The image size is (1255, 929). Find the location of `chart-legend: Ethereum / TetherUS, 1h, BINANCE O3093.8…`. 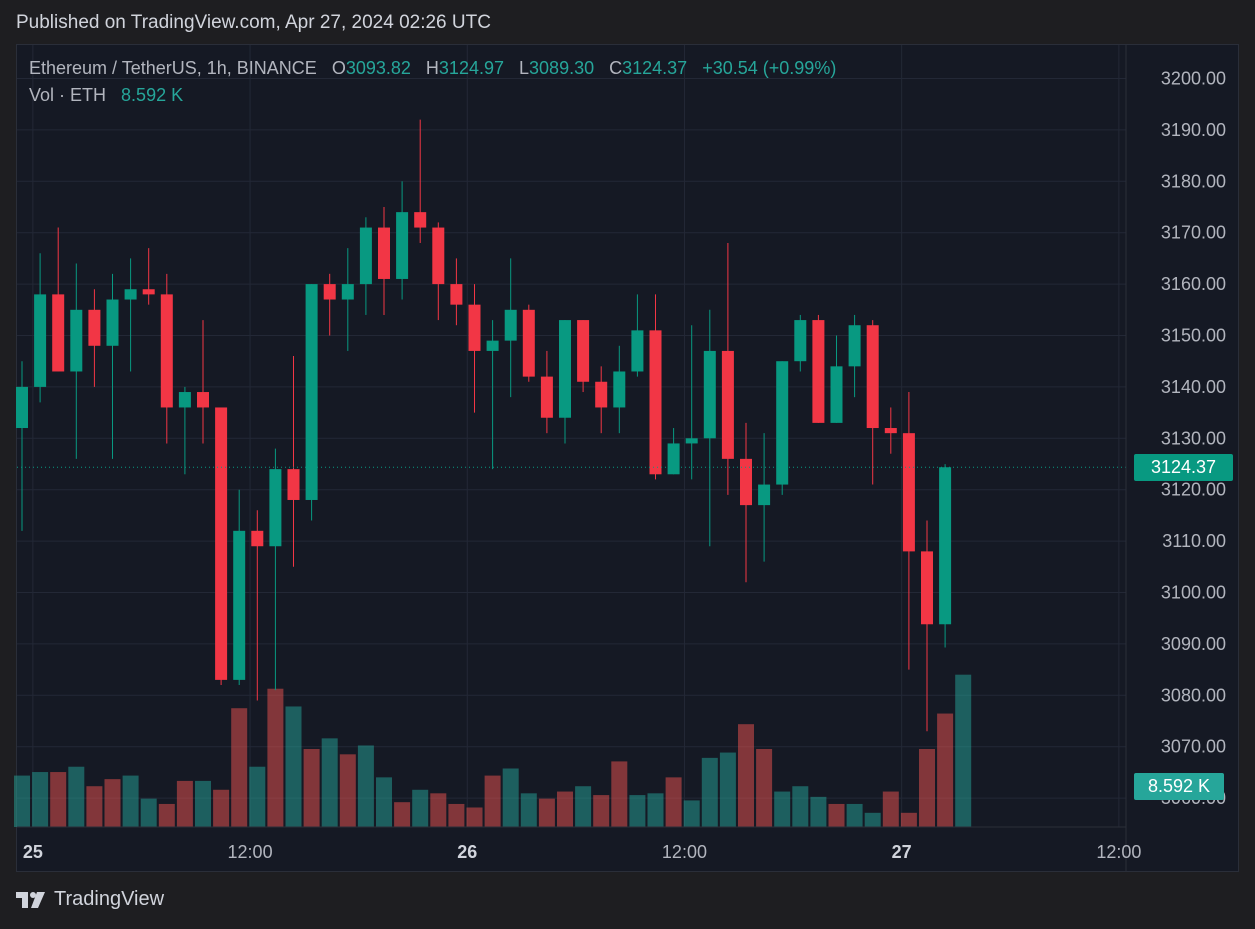

chart-legend: Ethereum / TetherUS, 1h, BINANCE O3093.8… is located at coordinates (432, 85).